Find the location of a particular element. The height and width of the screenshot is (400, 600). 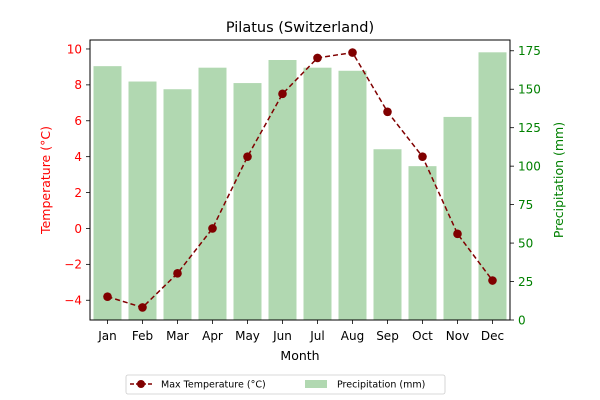

point-apr is located at coordinates (212, 228).